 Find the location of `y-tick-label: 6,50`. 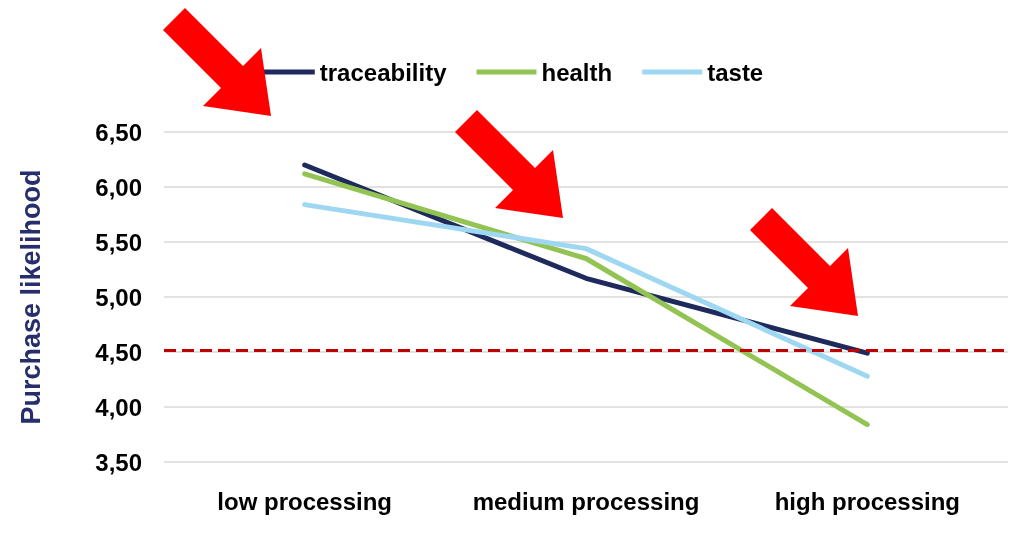

y-tick-label: 6,50 is located at coordinates (118, 132).